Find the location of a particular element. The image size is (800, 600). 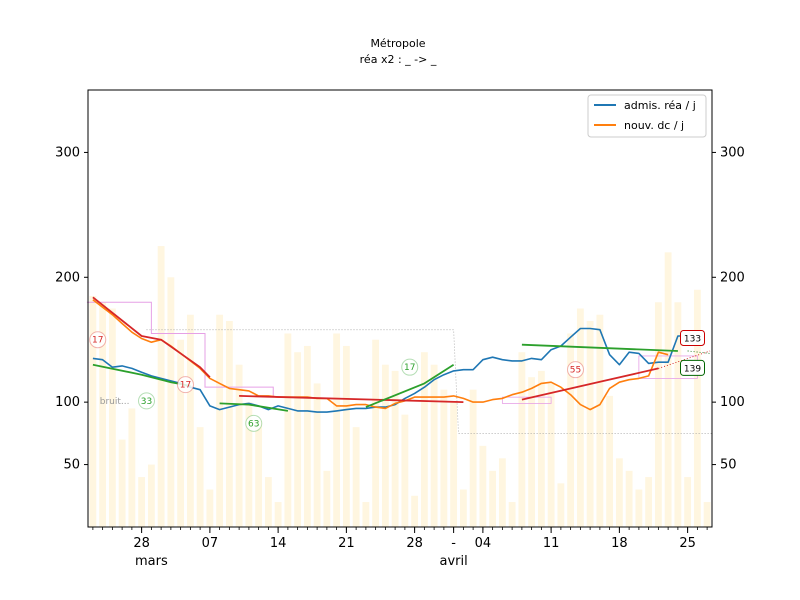

chart-title-group: Métropole réa x2 : _ -> _ is located at coordinates (398, 51).